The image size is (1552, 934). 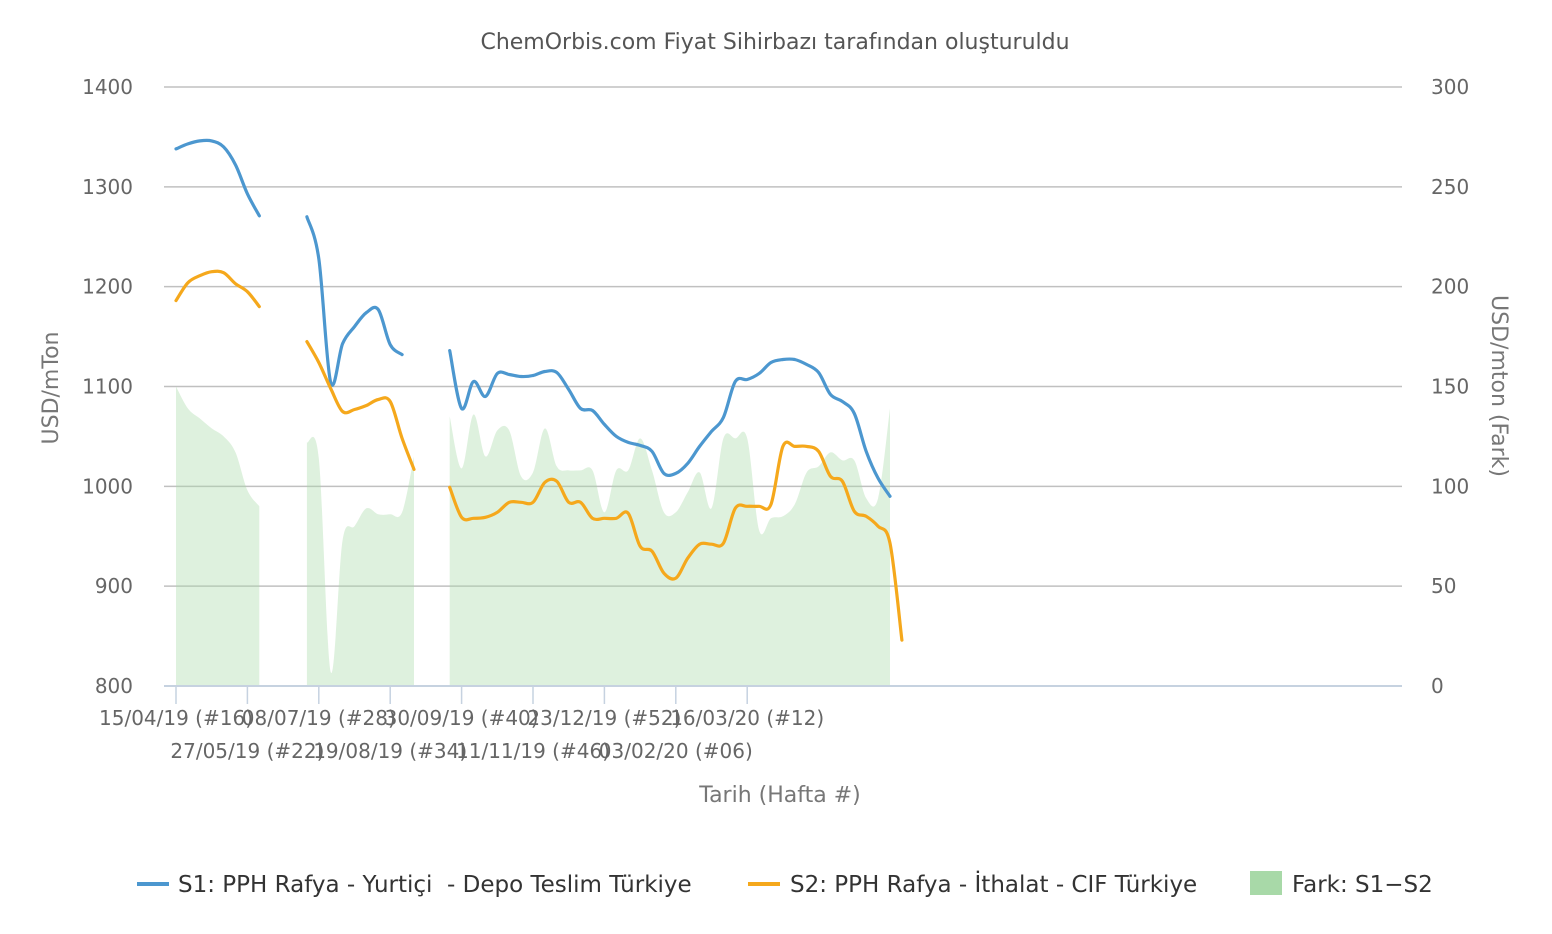 I want to click on y2-tick-label: 100, so click(x=1450, y=486).